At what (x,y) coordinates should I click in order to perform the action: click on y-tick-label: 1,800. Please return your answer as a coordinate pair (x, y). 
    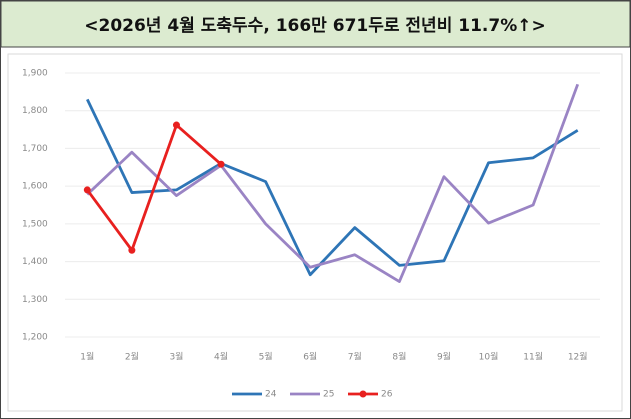
    Looking at the image, I should click on (35, 111).